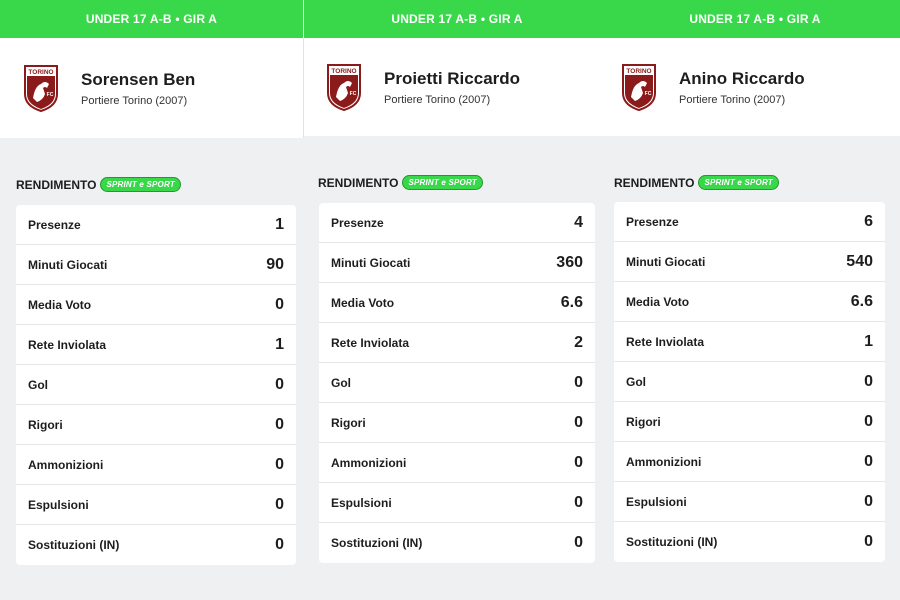 The height and width of the screenshot is (600, 900). What do you see at coordinates (156, 305) in the screenshot?
I see `stat-row-media-voto: Media Voto 0` at bounding box center [156, 305].